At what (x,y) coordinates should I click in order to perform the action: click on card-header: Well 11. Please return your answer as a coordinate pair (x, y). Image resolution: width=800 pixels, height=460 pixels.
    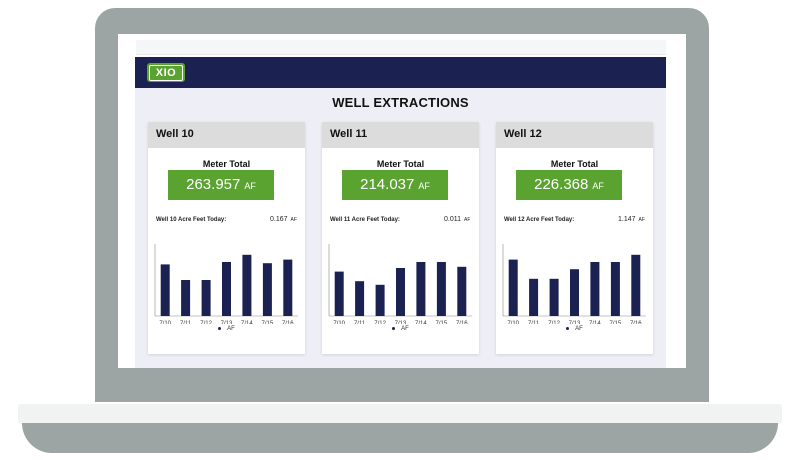
    Looking at the image, I should click on (400, 135).